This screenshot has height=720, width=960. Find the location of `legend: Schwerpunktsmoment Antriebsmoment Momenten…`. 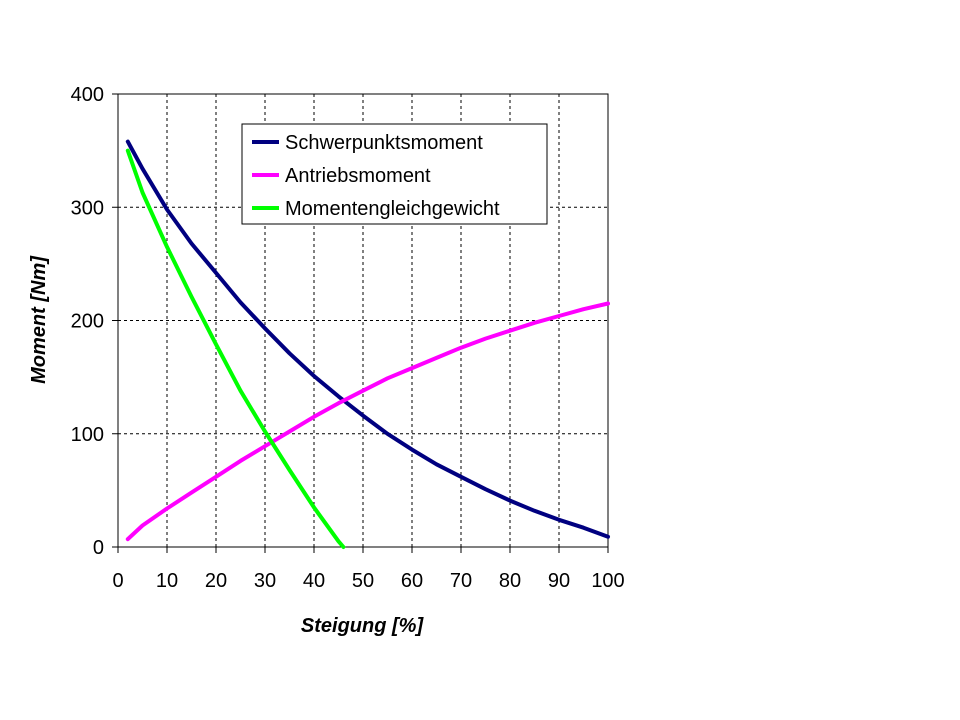

legend: Schwerpunktsmoment Antriebsmoment Momenten… is located at coordinates (394, 174).